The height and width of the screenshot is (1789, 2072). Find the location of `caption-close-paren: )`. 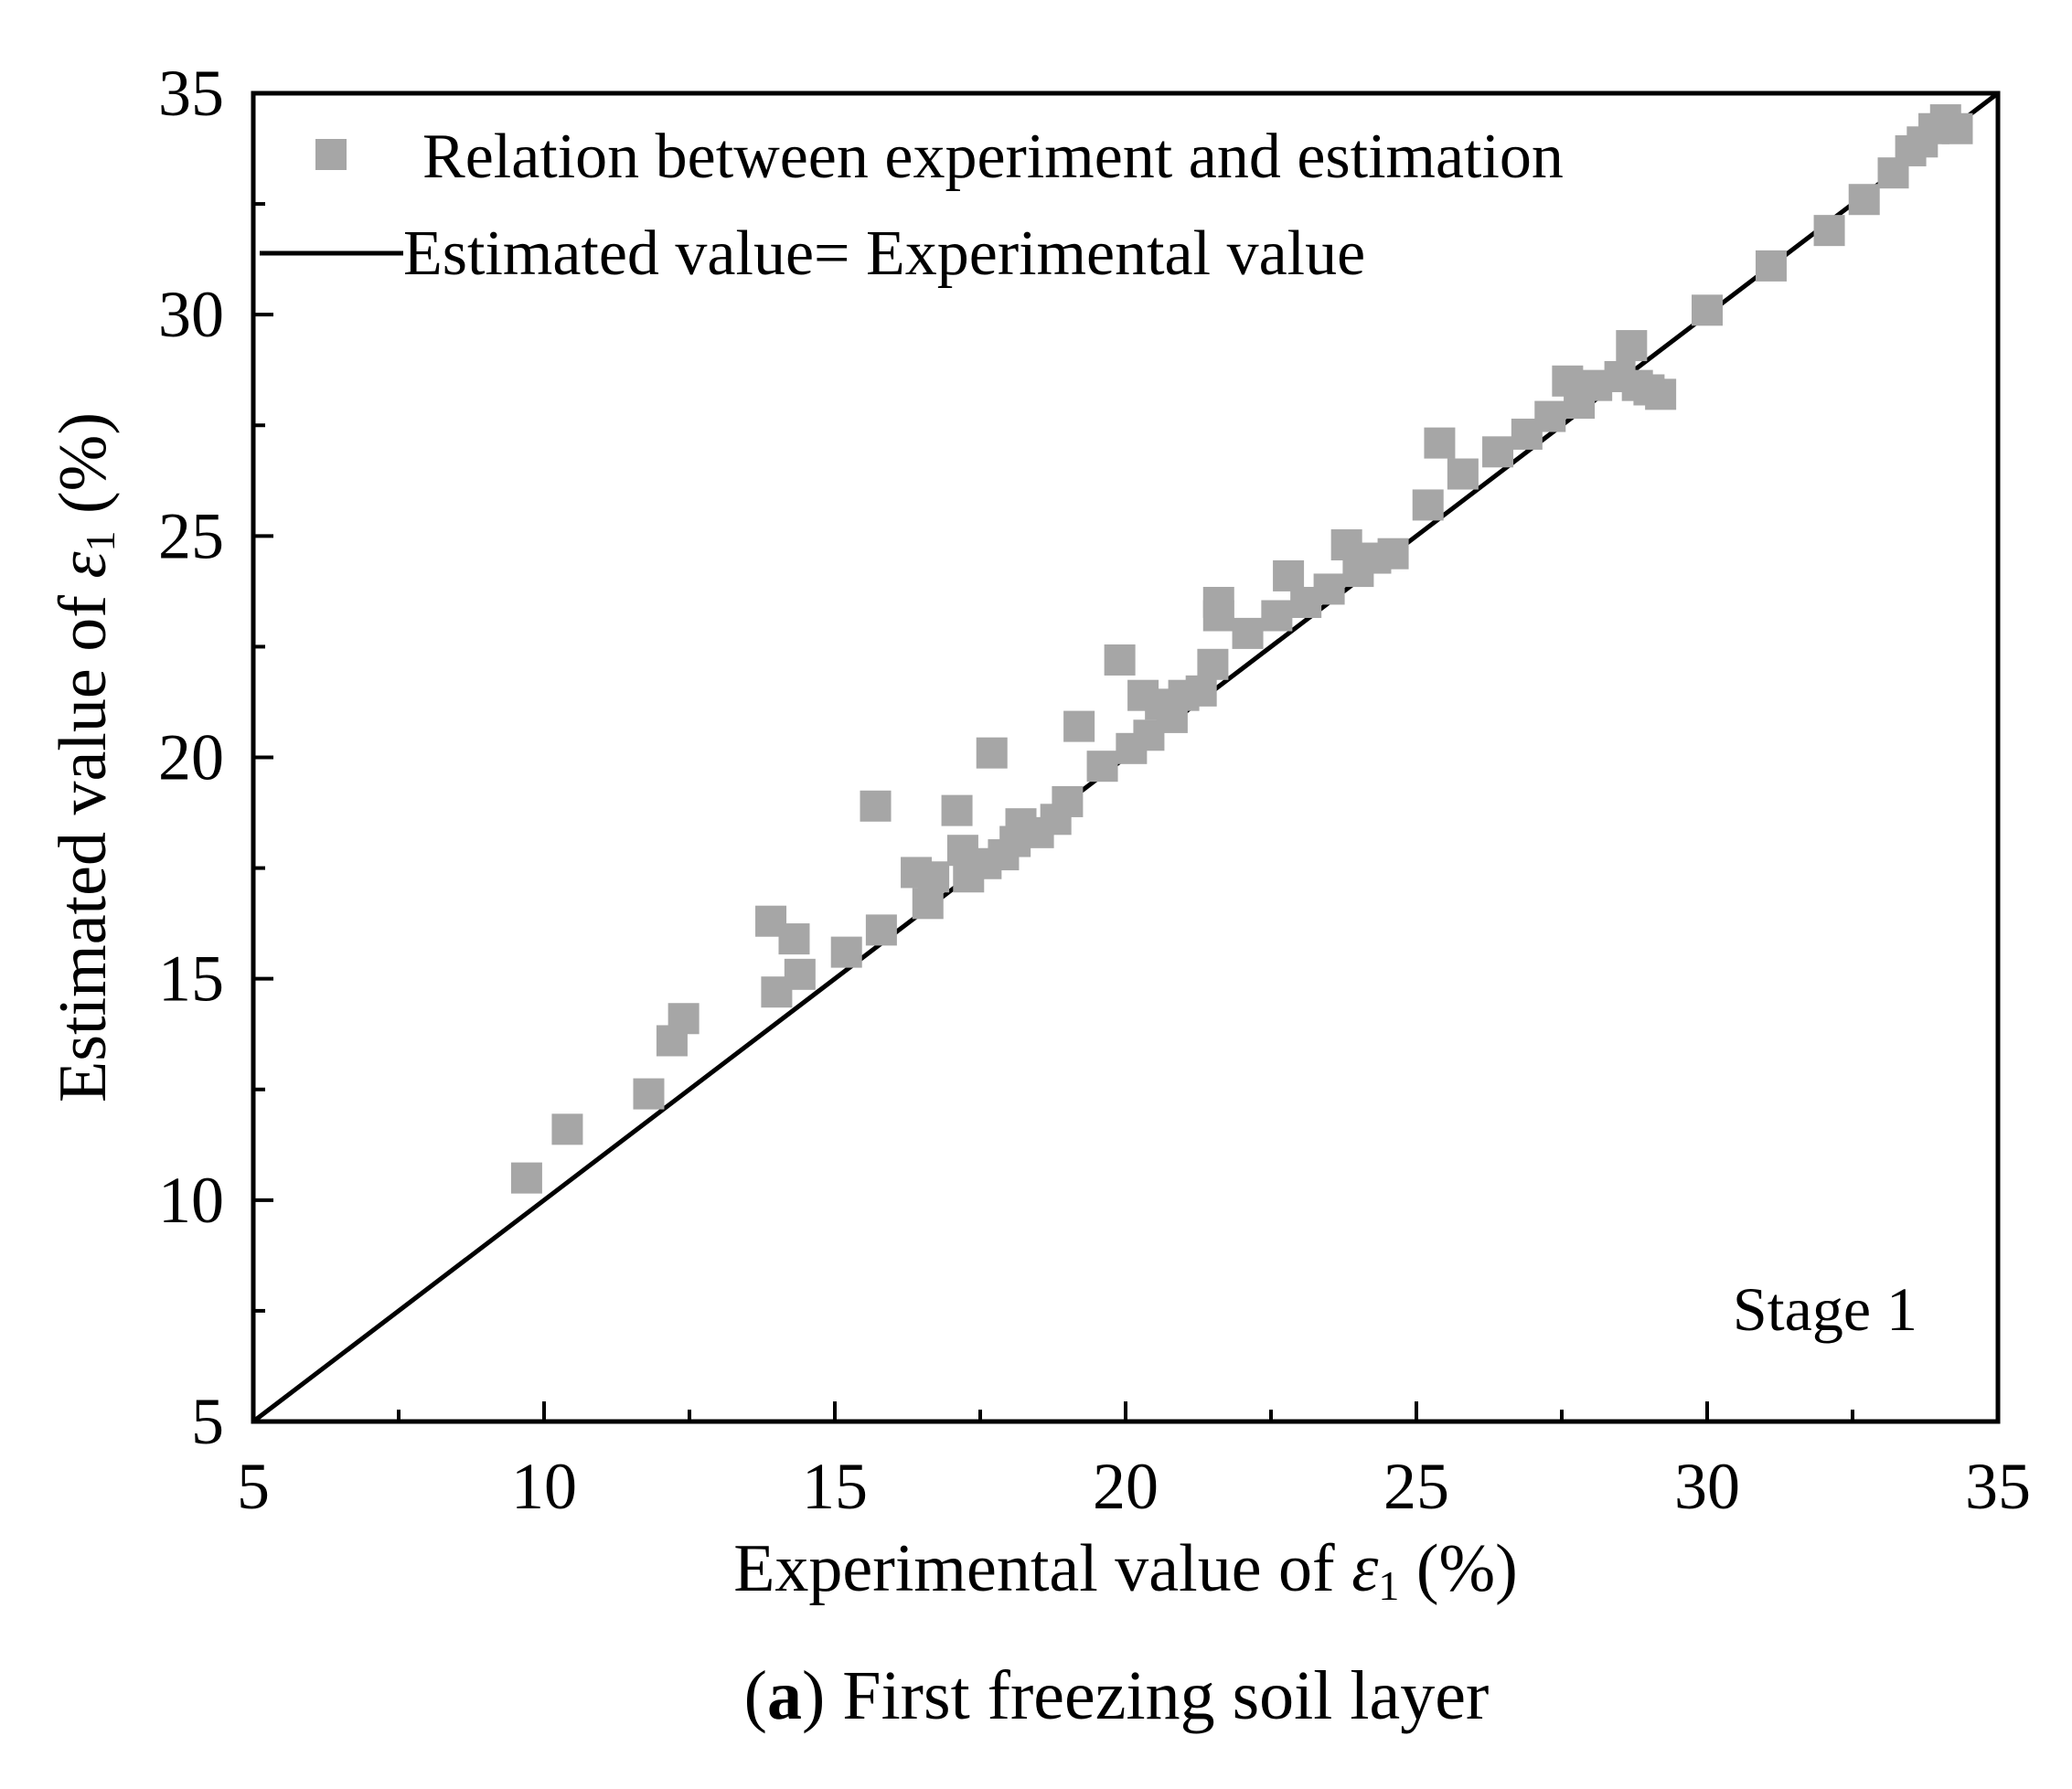

caption-close-paren: ) is located at coordinates (813, 1696).